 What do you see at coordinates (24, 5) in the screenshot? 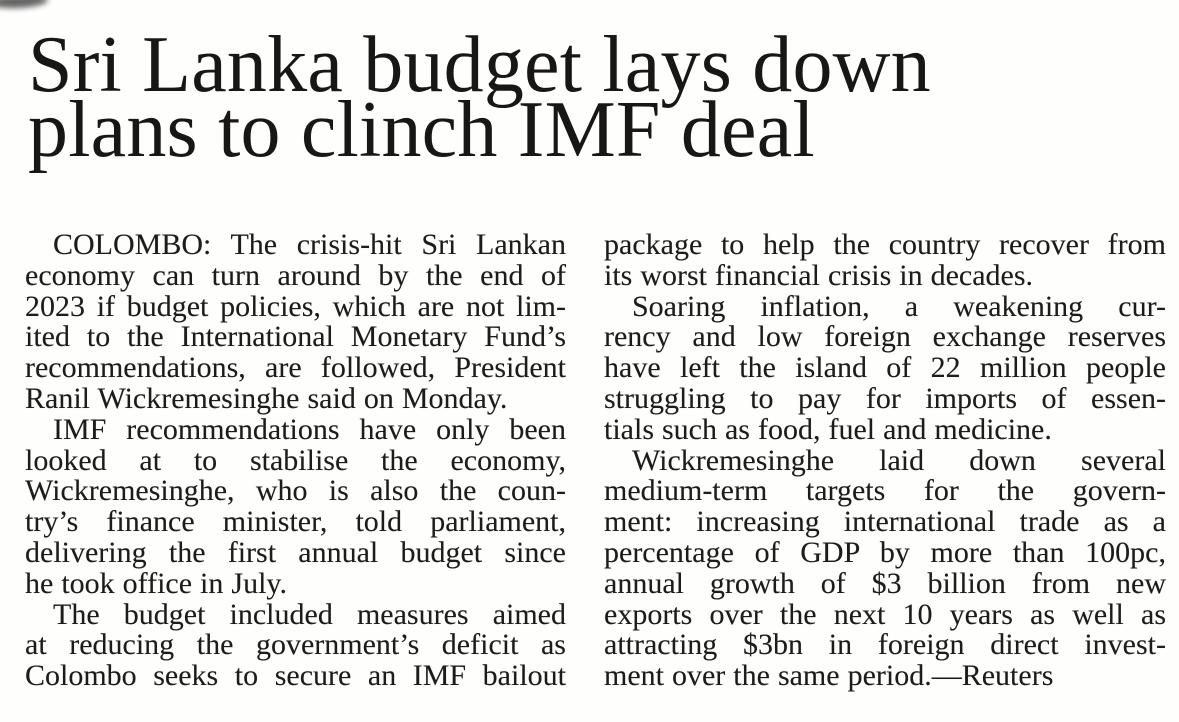
I see `scan-smudge-artifact` at bounding box center [24, 5].